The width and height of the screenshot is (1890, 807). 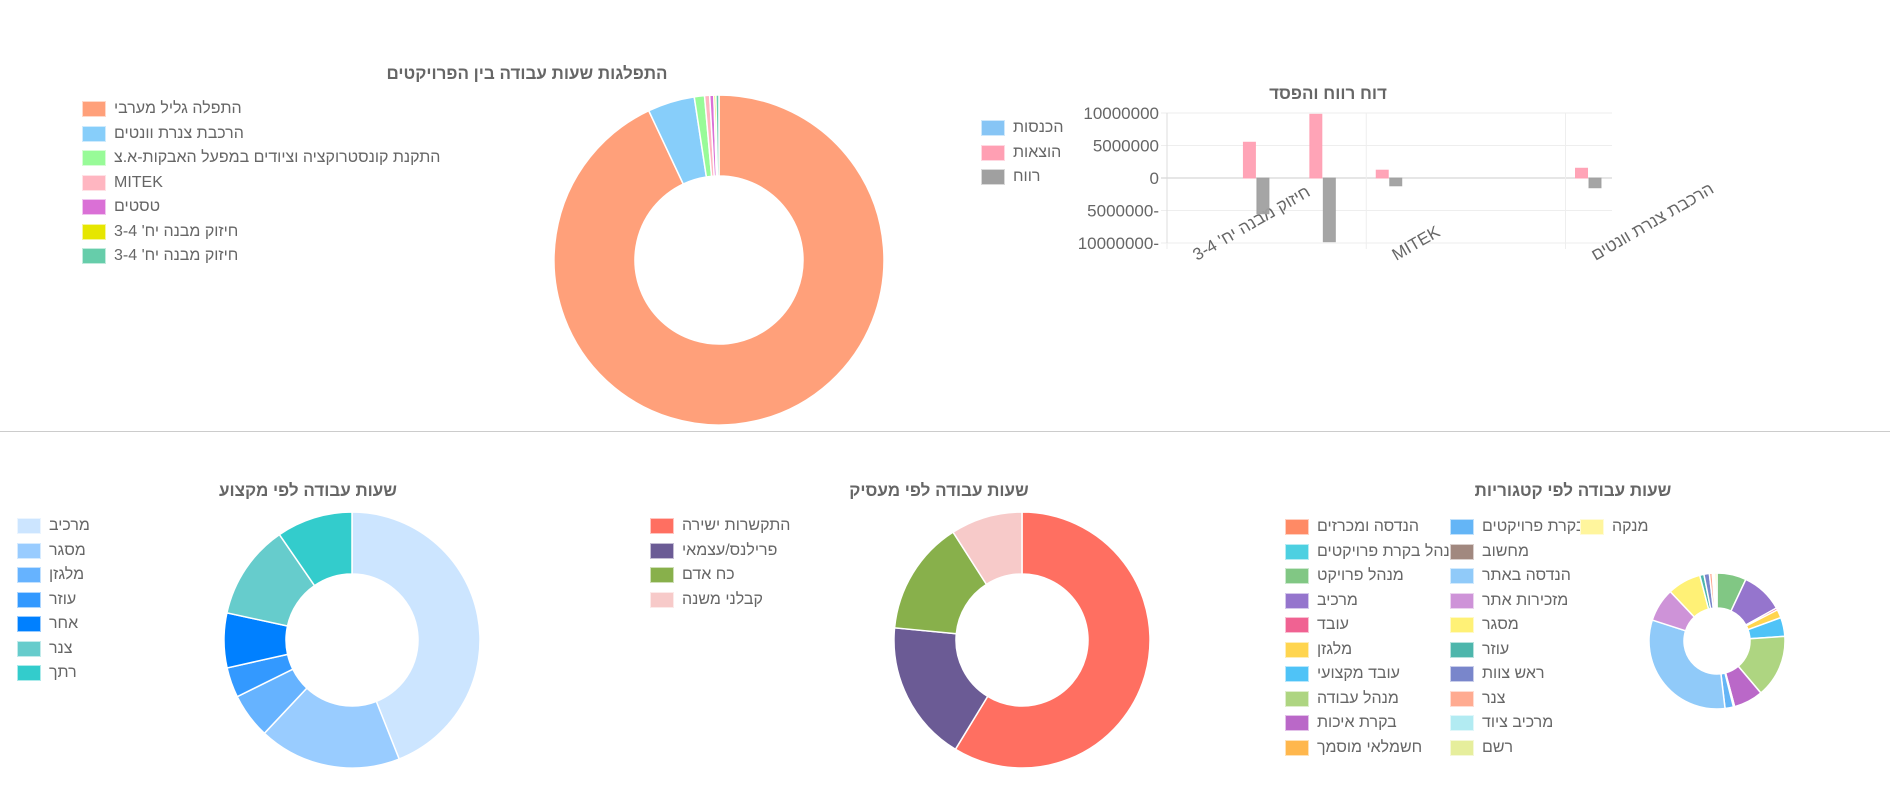 I want to click on legend-label: מרכיב ציוד, so click(x=1518, y=723).